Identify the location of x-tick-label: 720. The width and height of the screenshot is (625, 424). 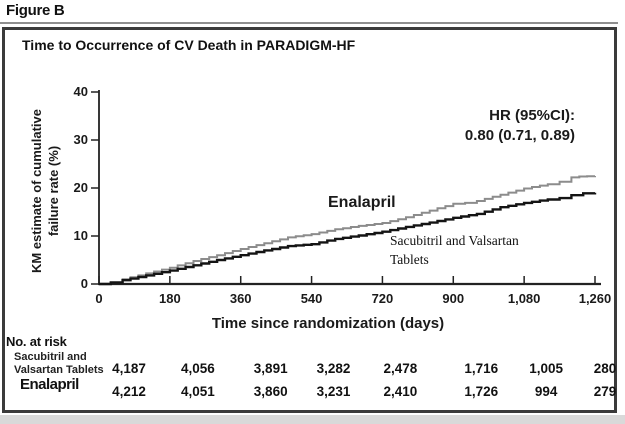
(382, 298).